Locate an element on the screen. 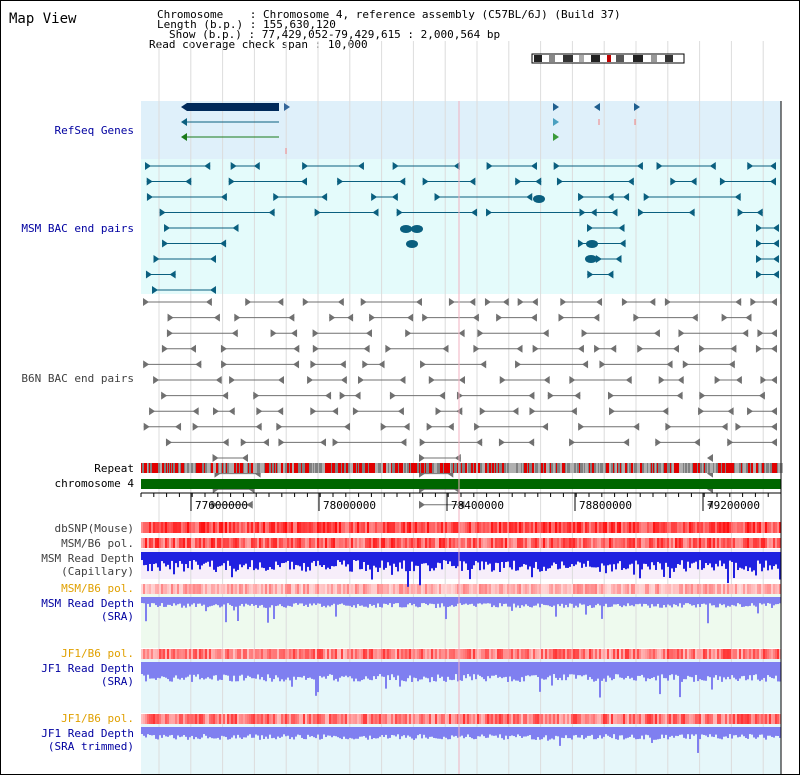 Image resolution: width=800 pixels, height=775 pixels. chromosome-ideogram-icon is located at coordinates (608, 58).